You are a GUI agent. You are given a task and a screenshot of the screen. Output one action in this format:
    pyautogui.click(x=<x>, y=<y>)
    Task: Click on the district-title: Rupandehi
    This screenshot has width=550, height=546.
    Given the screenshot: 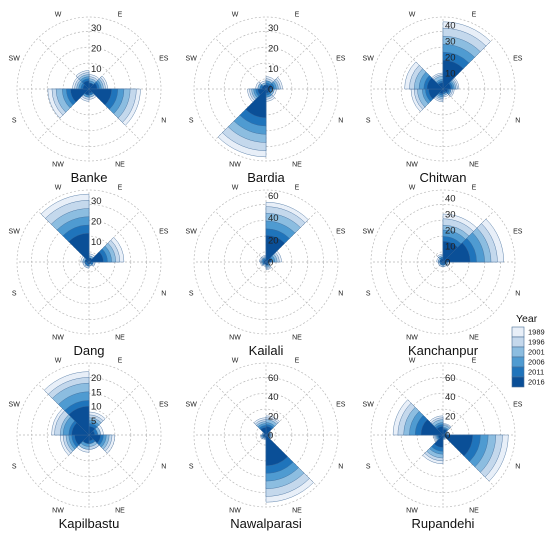 What is the action you would take?
    pyautogui.click(x=443, y=523)
    